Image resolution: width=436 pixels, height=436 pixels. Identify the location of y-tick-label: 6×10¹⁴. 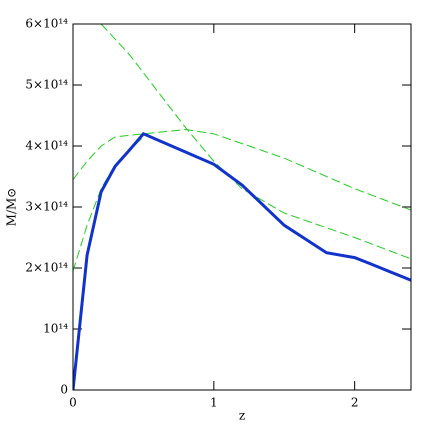
(46, 24).